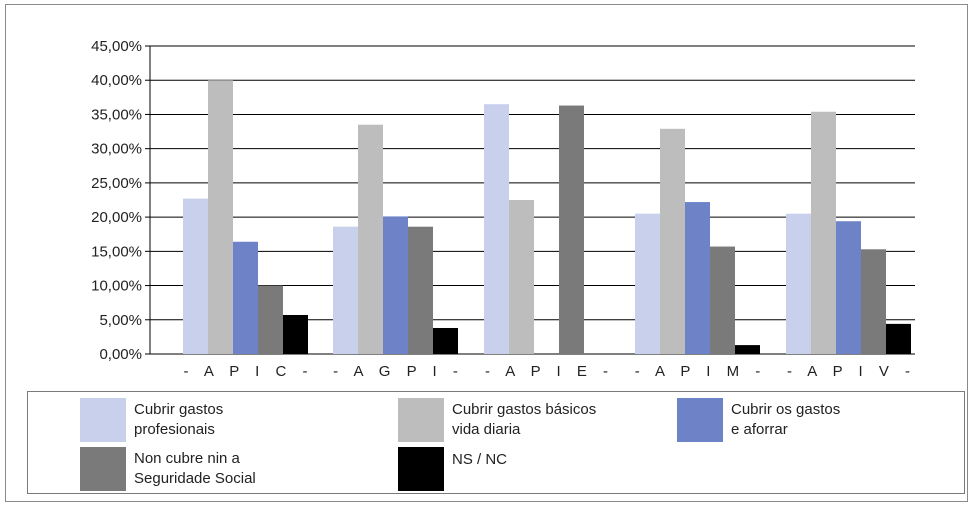 This screenshot has height=509, width=978. I want to click on x-category-label: - A G P I -, so click(398, 371).